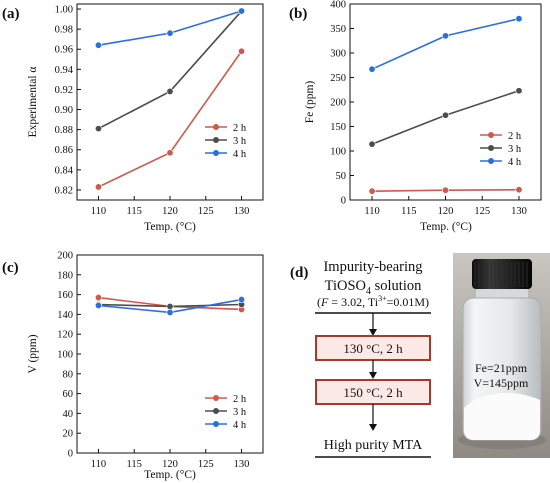  Describe the element at coordinates (64, 170) in the screenshot. I see `y-tick-label: 0.84` at that location.